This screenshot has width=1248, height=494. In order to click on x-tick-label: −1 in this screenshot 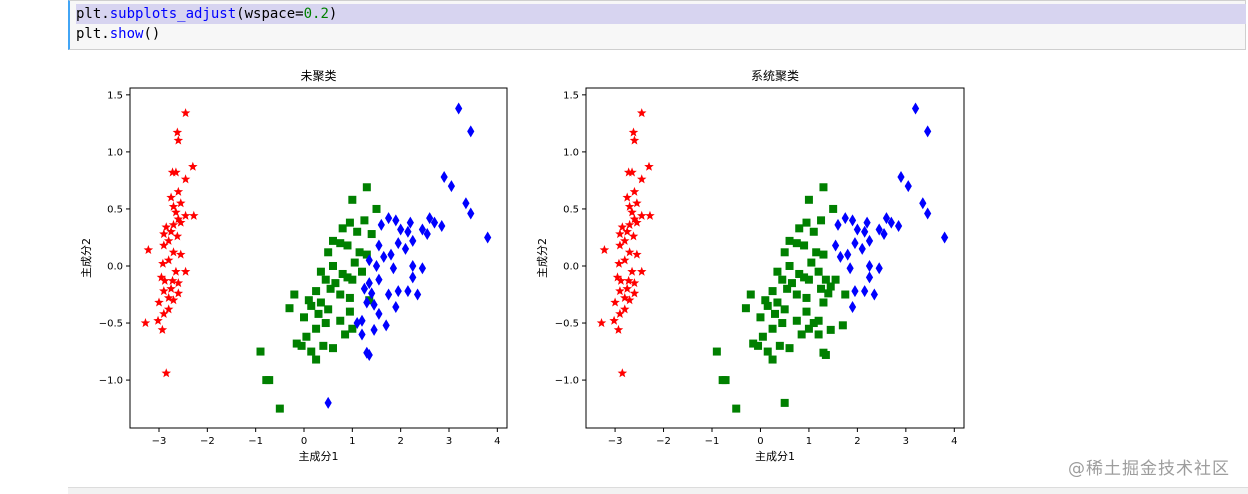, I will do `click(712, 441)`.